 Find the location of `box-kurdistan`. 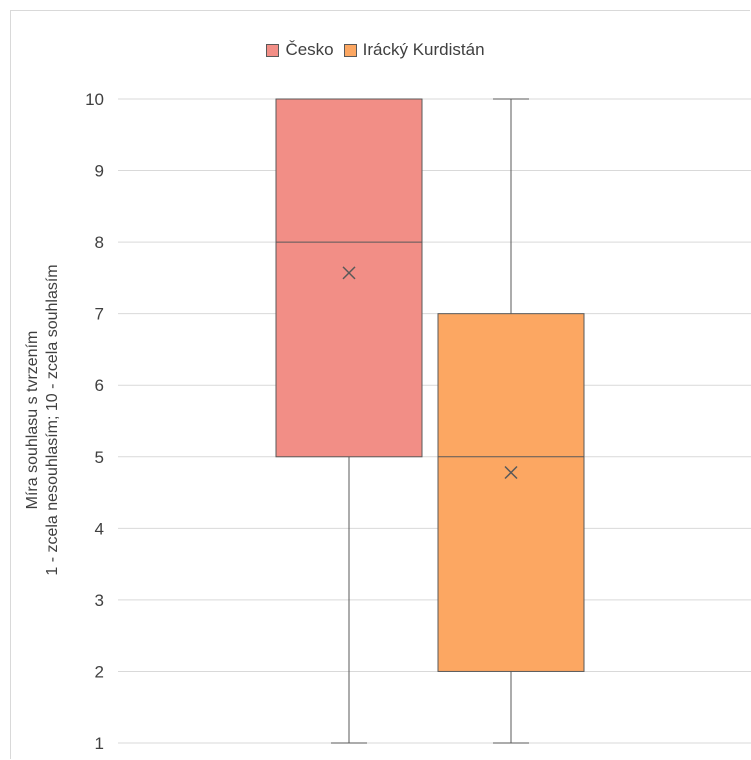

box-kurdistan is located at coordinates (511, 492).